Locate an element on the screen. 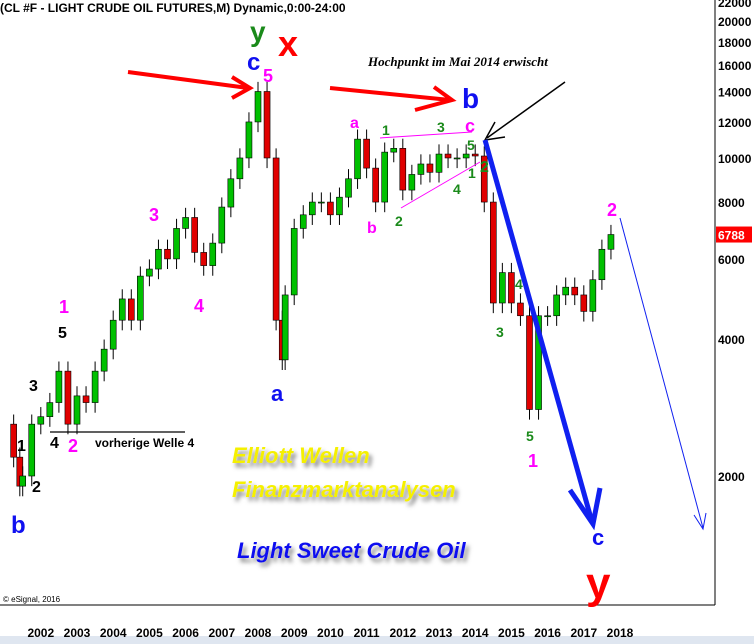 The image size is (754, 644). x-tick-label: 2016 is located at coordinates (547, 633).